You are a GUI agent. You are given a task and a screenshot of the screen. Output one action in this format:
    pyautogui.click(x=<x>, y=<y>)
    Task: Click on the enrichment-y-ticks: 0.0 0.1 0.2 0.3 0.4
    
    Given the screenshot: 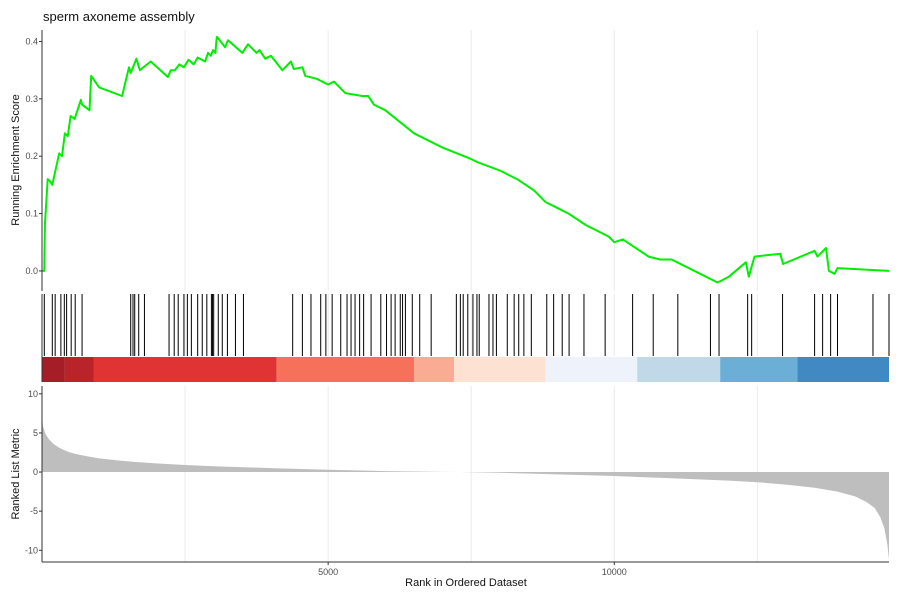 What is the action you would take?
    pyautogui.click(x=33, y=156)
    